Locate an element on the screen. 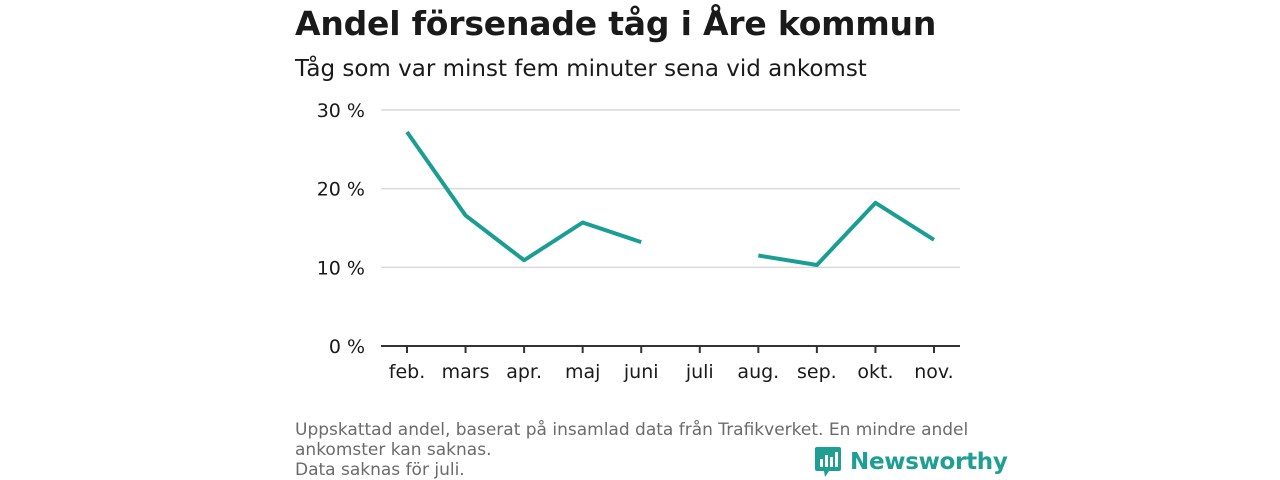 Image resolution: width=1280 pixels, height=480 pixels. footnote-line: Data saknas för juli. is located at coordinates (380, 470).